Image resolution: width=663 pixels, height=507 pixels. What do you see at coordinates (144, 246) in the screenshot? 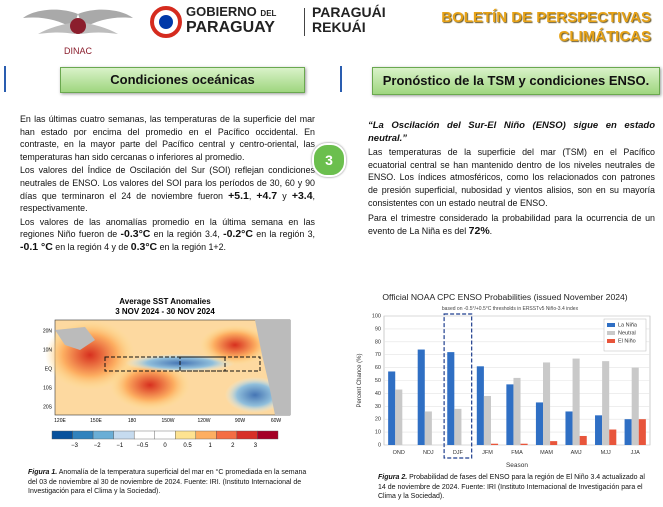
I see `highlight-value: 0.3°C` at bounding box center [144, 246].